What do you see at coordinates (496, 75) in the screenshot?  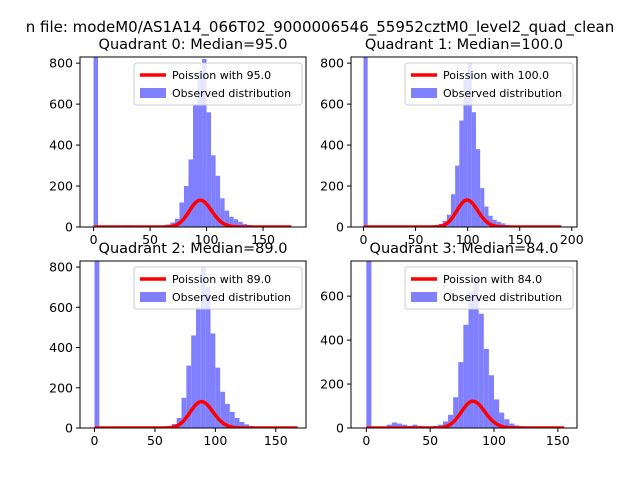 I see `legend-fit-label: Poission with 100.0` at bounding box center [496, 75].